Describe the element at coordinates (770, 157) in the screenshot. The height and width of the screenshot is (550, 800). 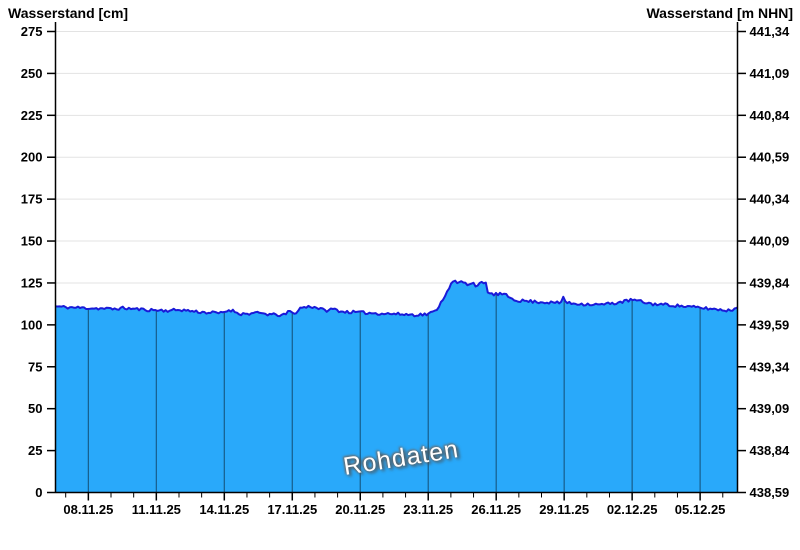
I see `svg-text: 440,59` at that location.